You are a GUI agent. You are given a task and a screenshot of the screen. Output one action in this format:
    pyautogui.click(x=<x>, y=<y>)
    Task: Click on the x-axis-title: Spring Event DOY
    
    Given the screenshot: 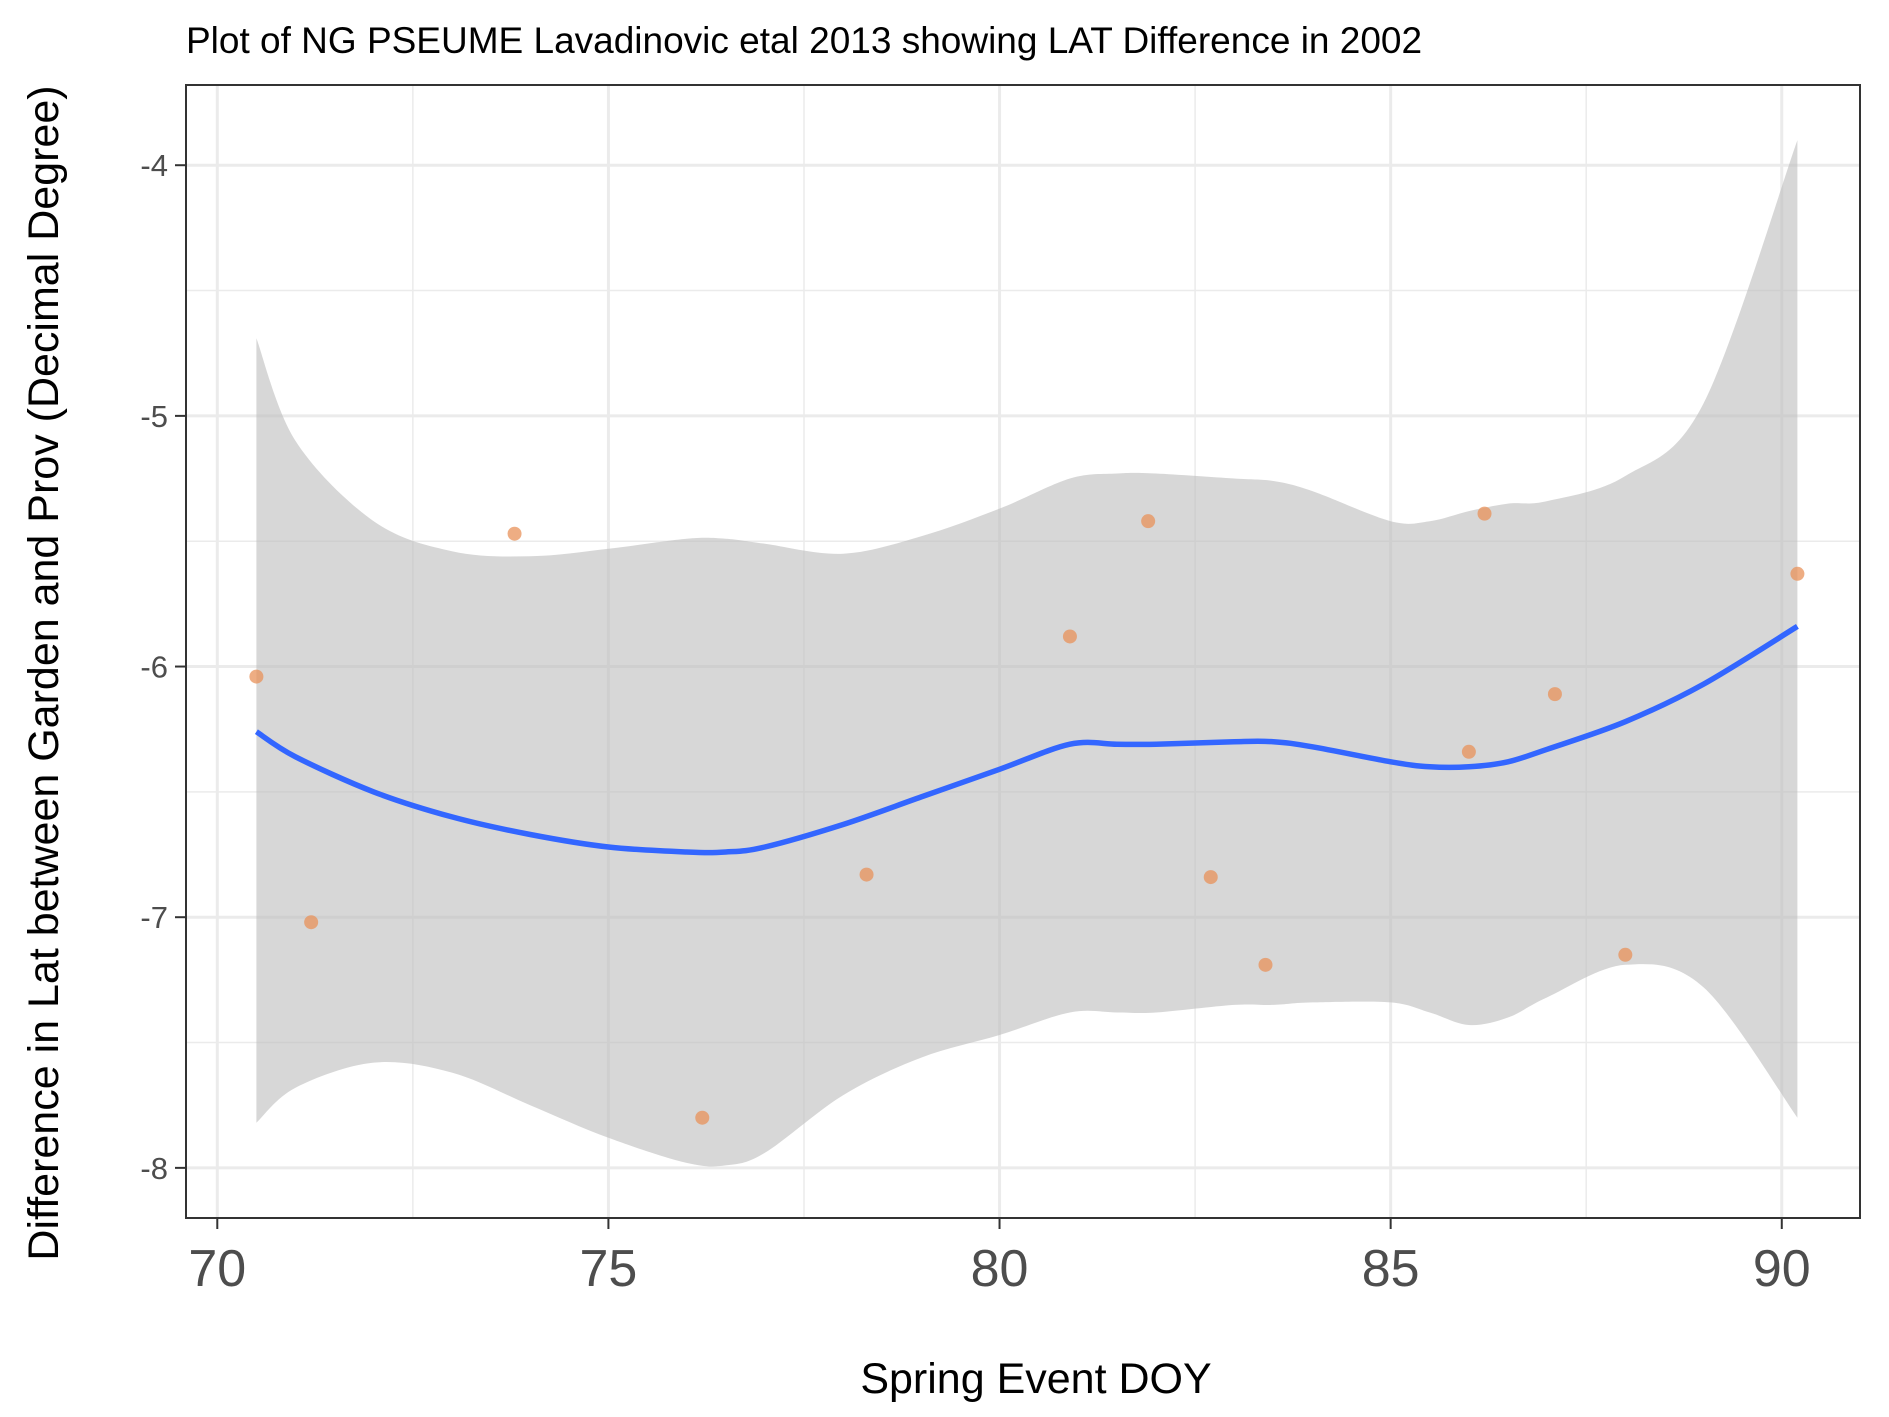 What is the action you would take?
    pyautogui.click(x=1035, y=1379)
    